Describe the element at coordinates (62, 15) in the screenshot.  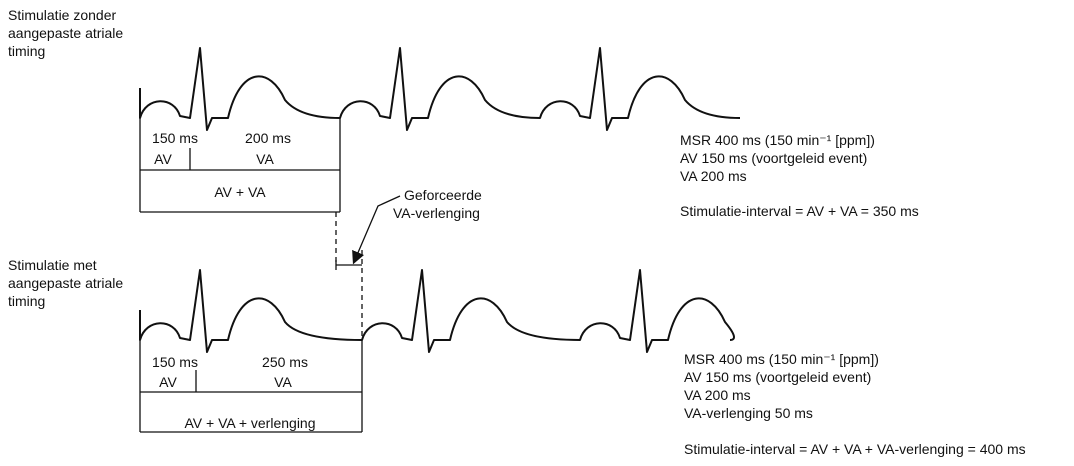
I see `label-line: Stimulatie zonder` at that location.